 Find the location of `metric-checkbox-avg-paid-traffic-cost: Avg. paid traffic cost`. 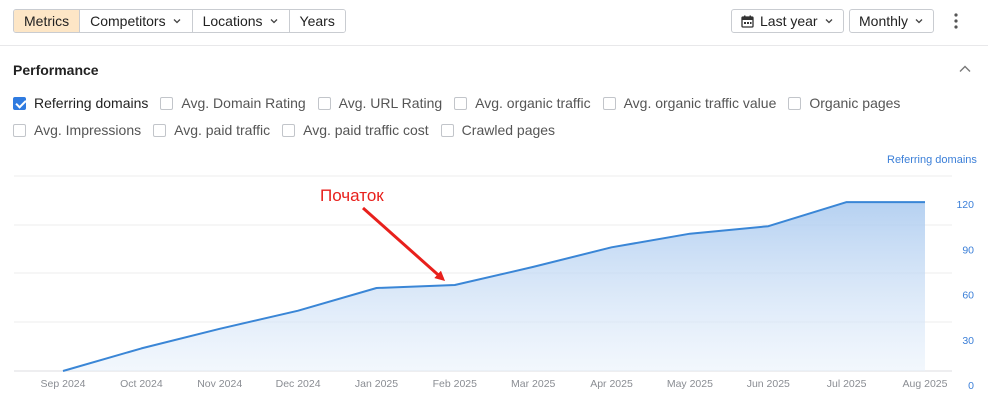

metric-checkbox-avg-paid-traffic-cost: Avg. paid traffic cost is located at coordinates (355, 130).